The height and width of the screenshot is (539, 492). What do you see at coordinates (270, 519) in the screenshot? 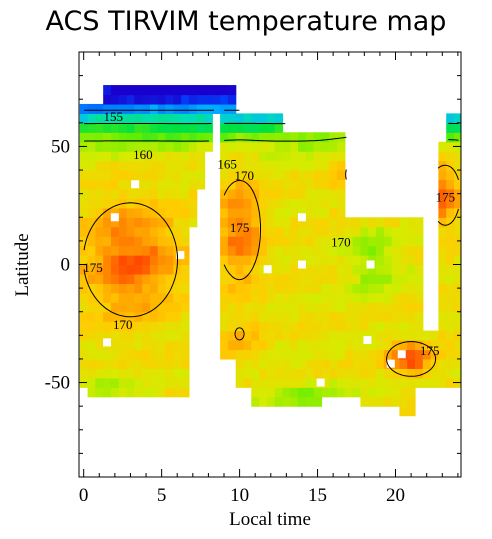
I see `x-axis-label: Local time` at bounding box center [270, 519].